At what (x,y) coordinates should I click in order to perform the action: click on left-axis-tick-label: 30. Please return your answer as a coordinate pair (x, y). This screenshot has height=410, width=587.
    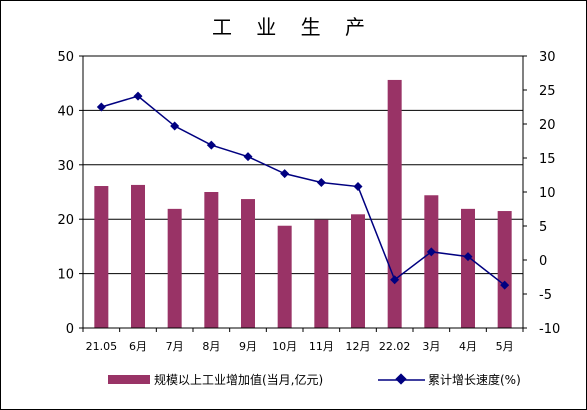
    Looking at the image, I should click on (65, 166).